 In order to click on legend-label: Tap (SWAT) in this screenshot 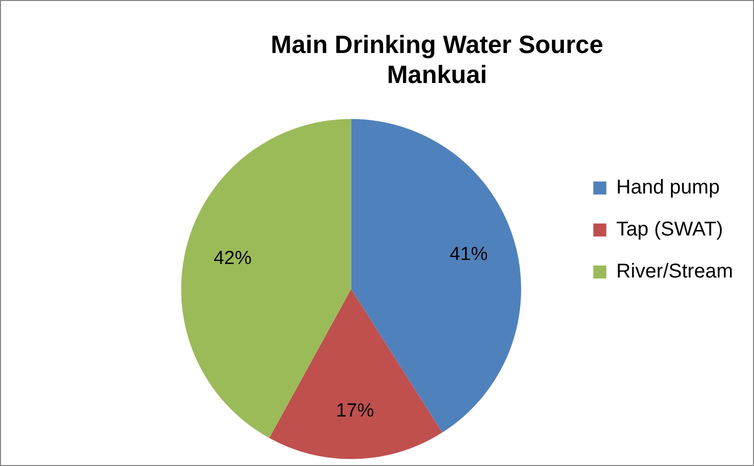, I will do `click(669, 229)`.